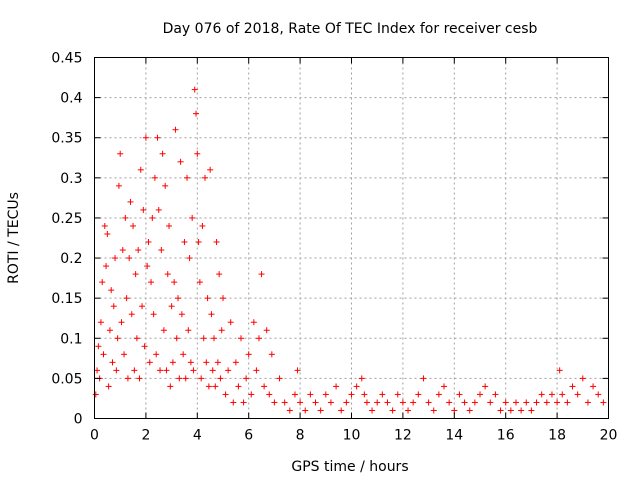 The height and width of the screenshot is (480, 640). What do you see at coordinates (349, 467) in the screenshot?
I see `x-axis-label: GPS time / hours` at bounding box center [349, 467].